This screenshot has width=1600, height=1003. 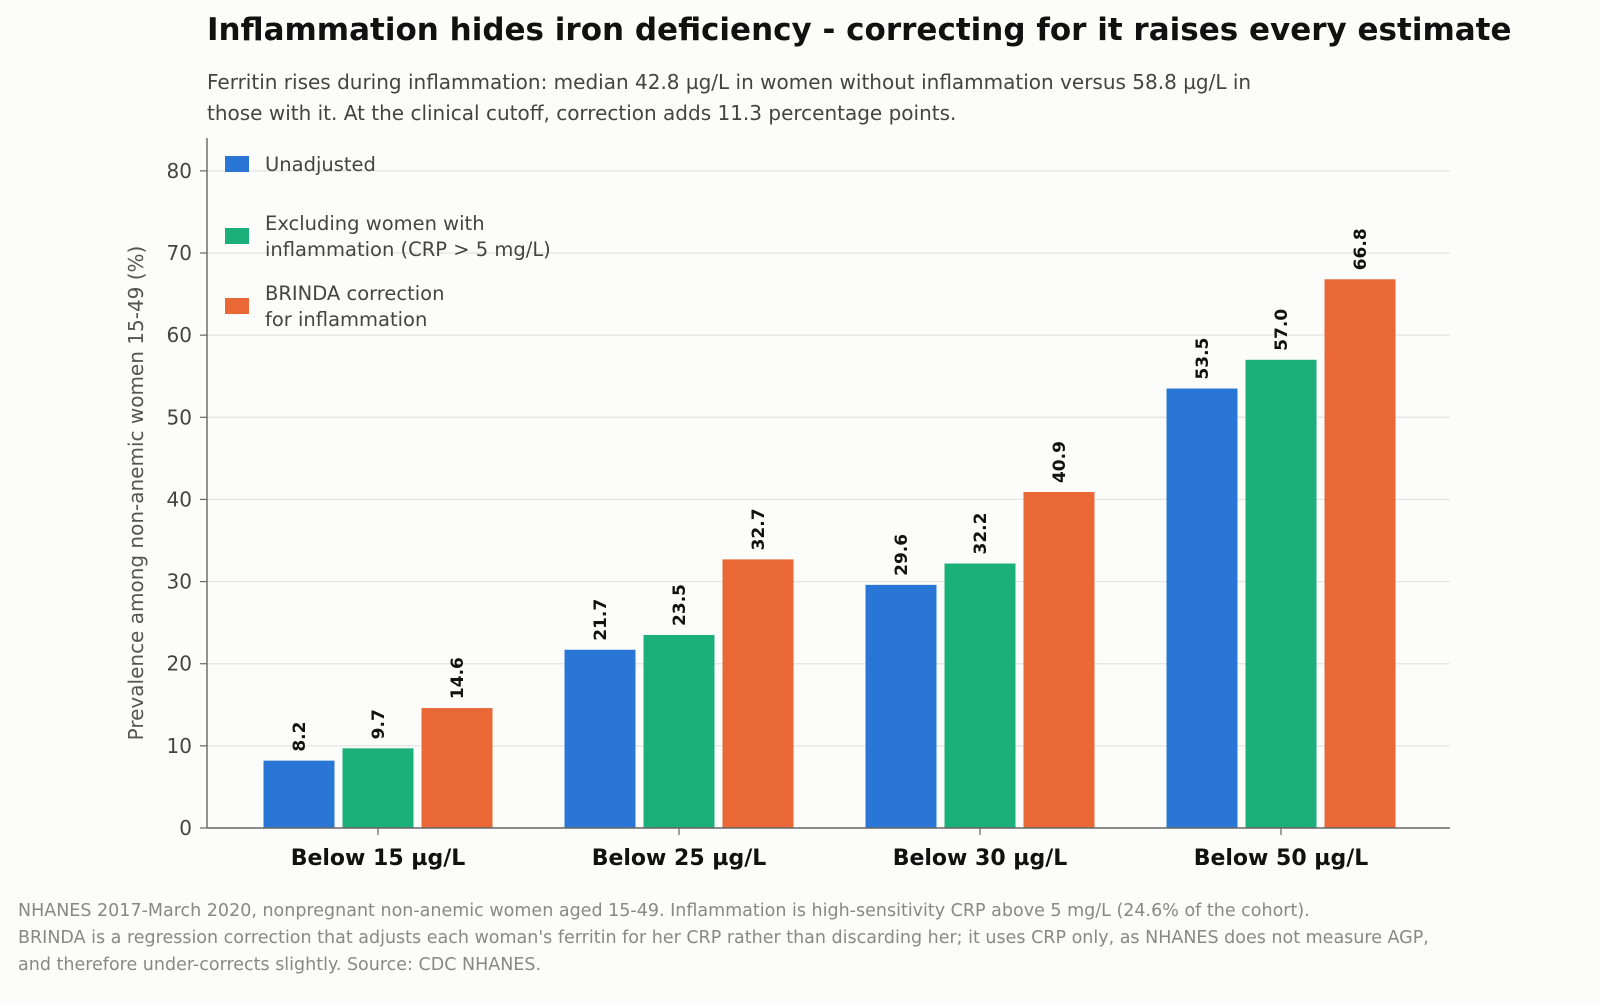 What do you see at coordinates (981, 534) in the screenshot?
I see `data-label: 32.2` at bounding box center [981, 534].